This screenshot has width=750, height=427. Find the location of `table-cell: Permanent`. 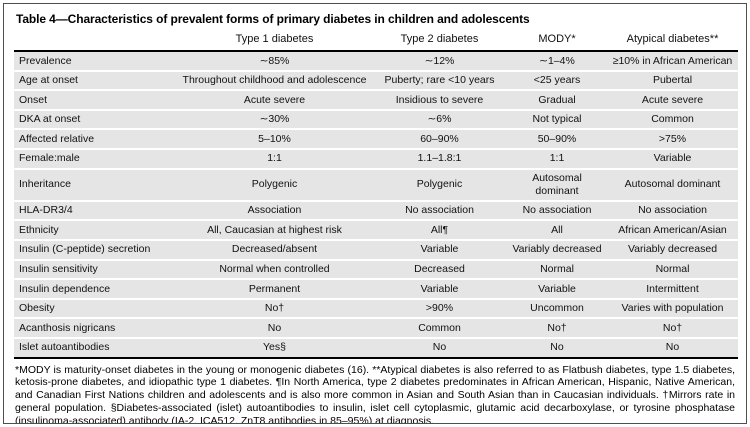

table-cell: Permanent is located at coordinates (274, 289).